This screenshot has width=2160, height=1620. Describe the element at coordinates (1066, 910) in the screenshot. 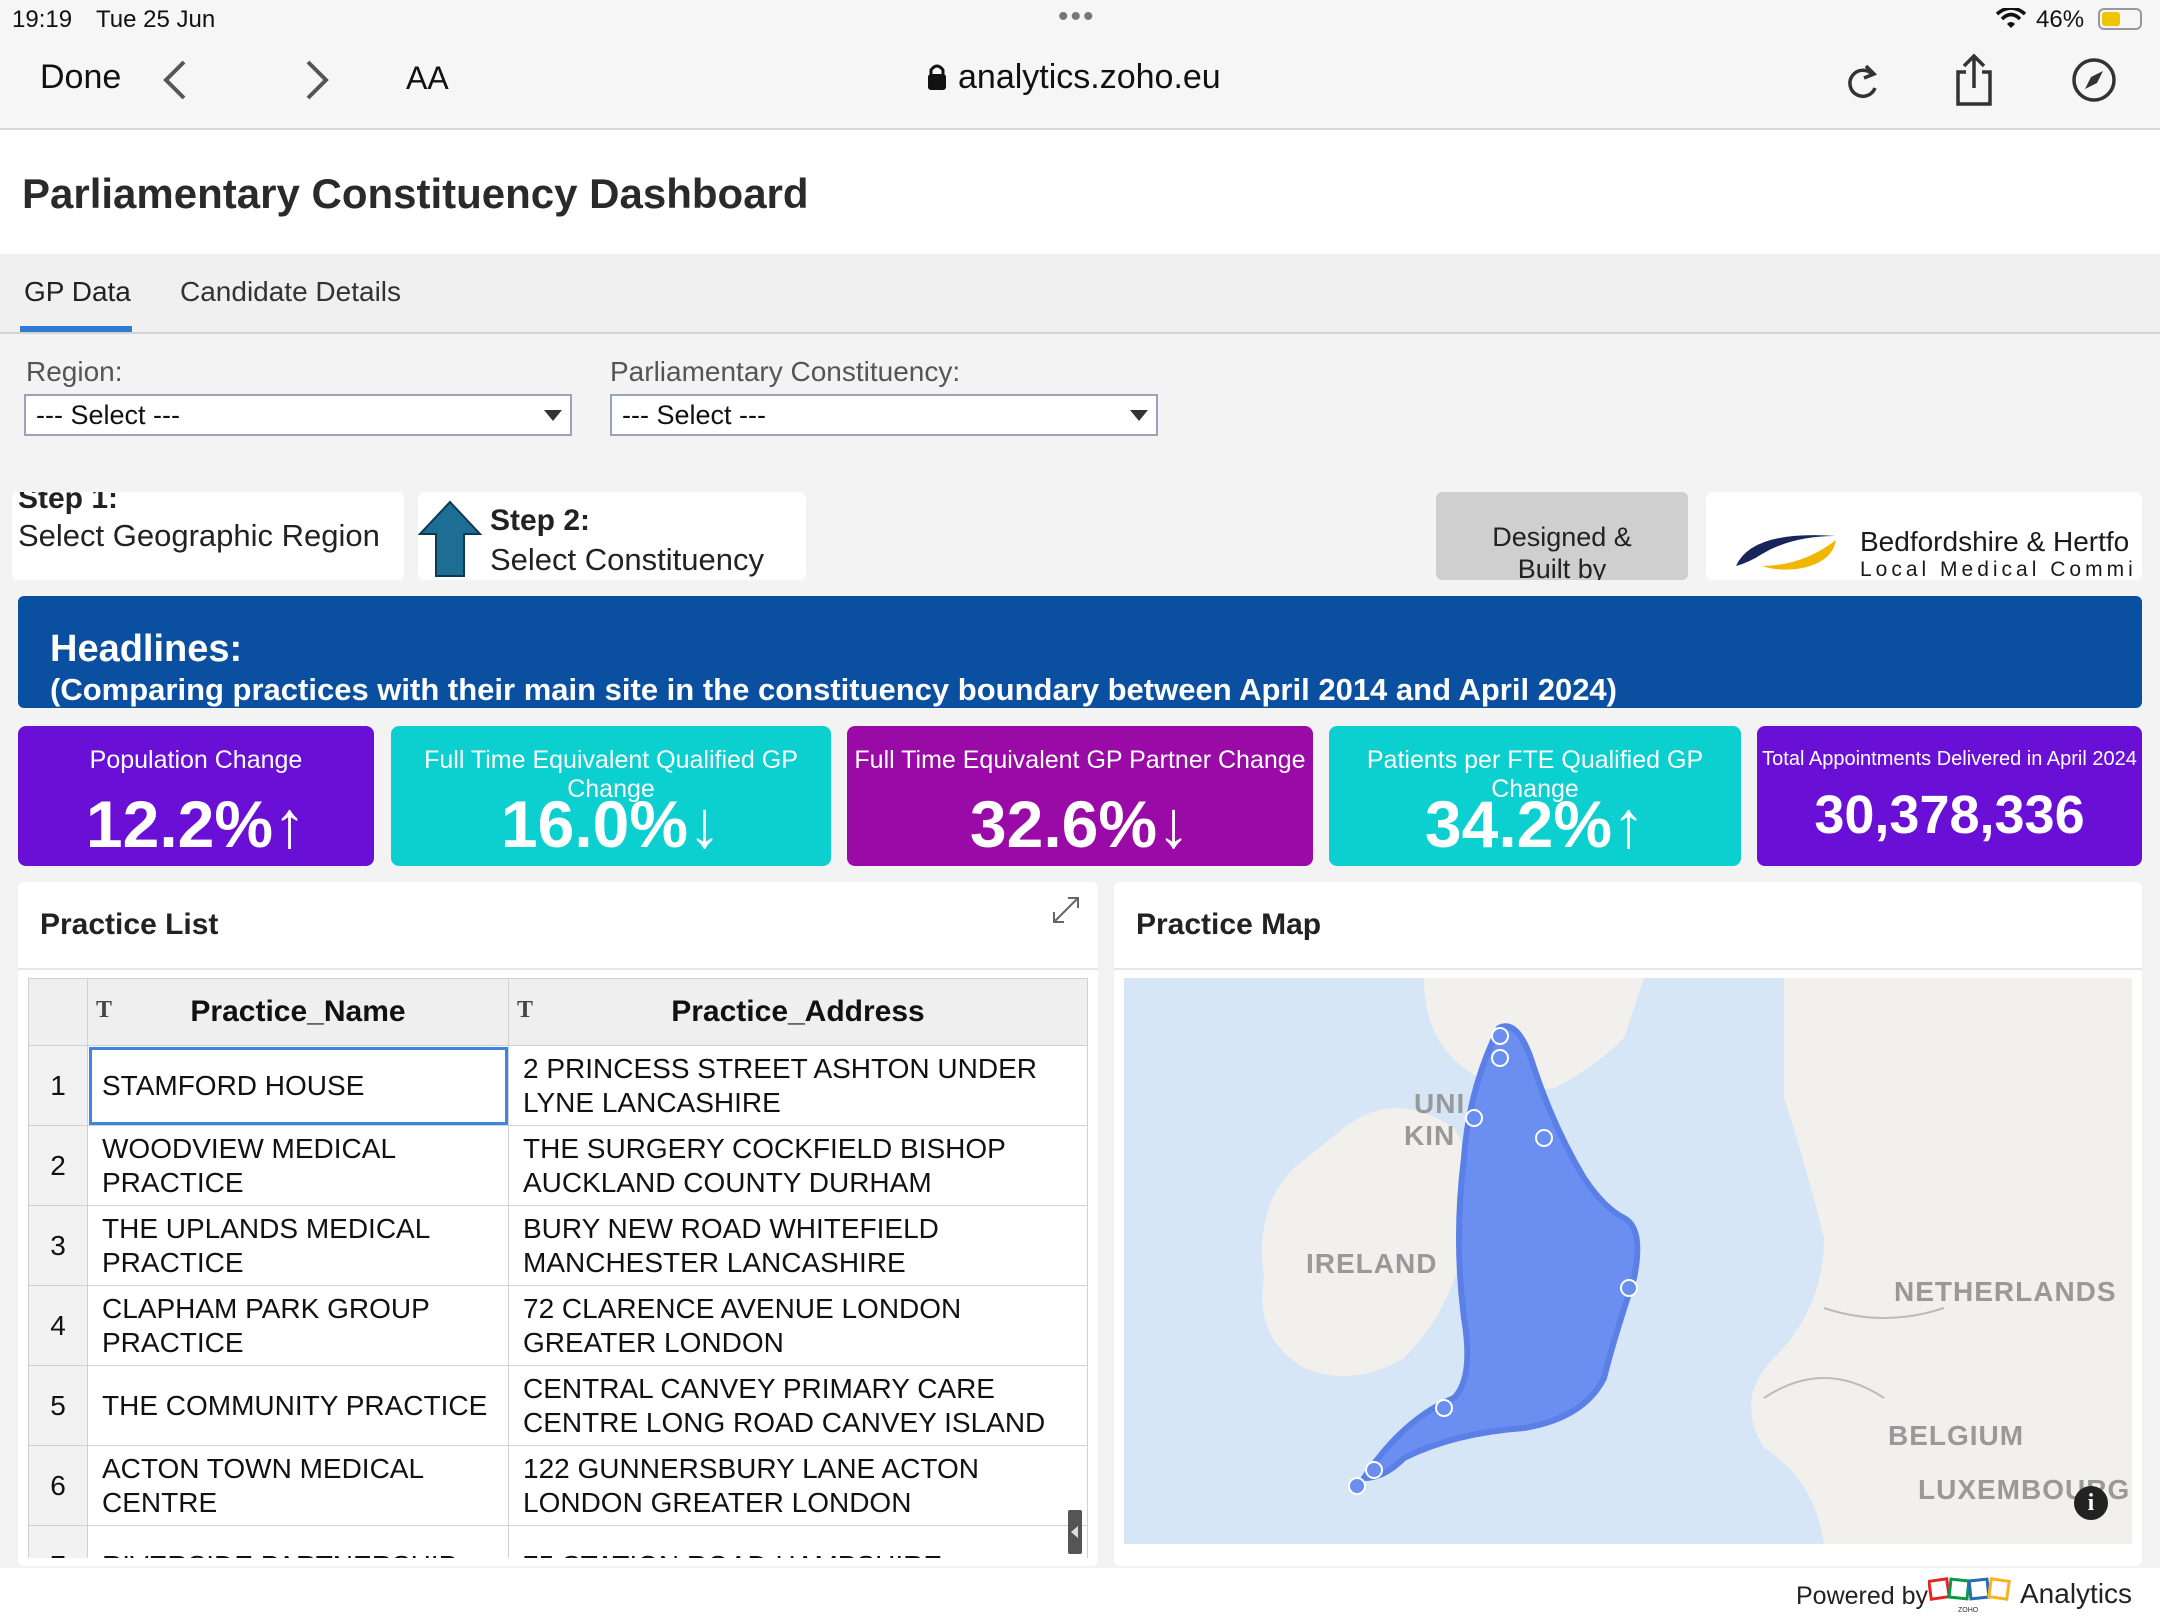

I see `expand-icon` at that location.